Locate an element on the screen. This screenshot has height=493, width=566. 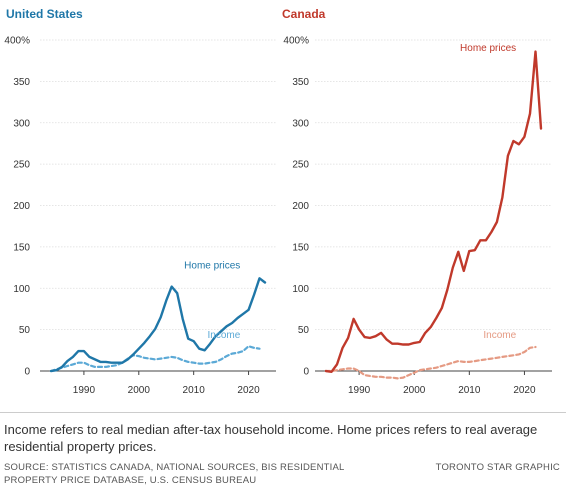
chart-title: Canada is located at coordinates (304, 14).